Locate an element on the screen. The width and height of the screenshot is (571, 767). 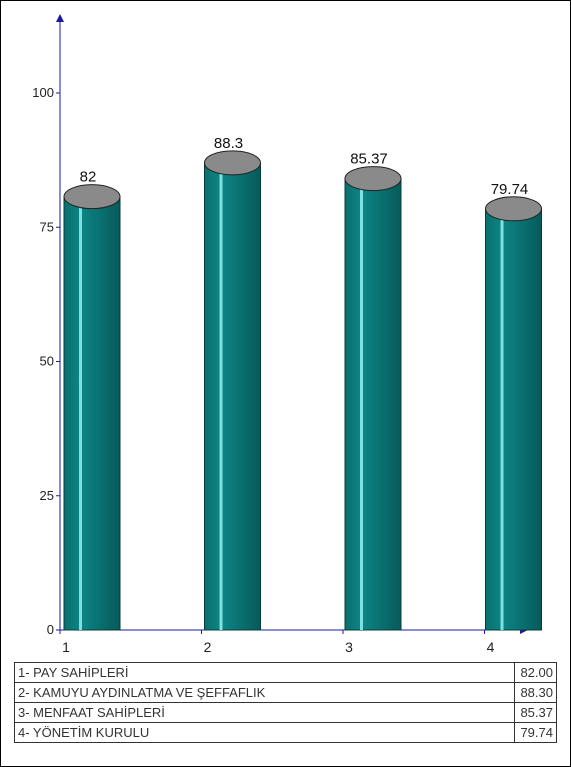
y-tick-label: 50 is located at coordinates (47, 361).